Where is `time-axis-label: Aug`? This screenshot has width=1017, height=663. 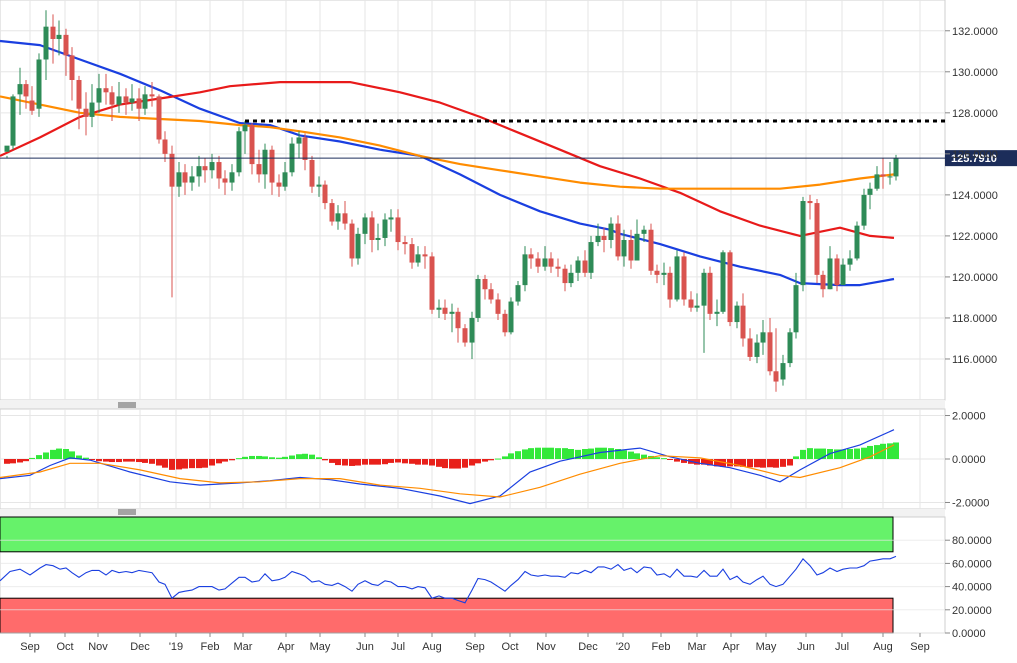
time-axis-label: Aug is located at coordinates (432, 647).